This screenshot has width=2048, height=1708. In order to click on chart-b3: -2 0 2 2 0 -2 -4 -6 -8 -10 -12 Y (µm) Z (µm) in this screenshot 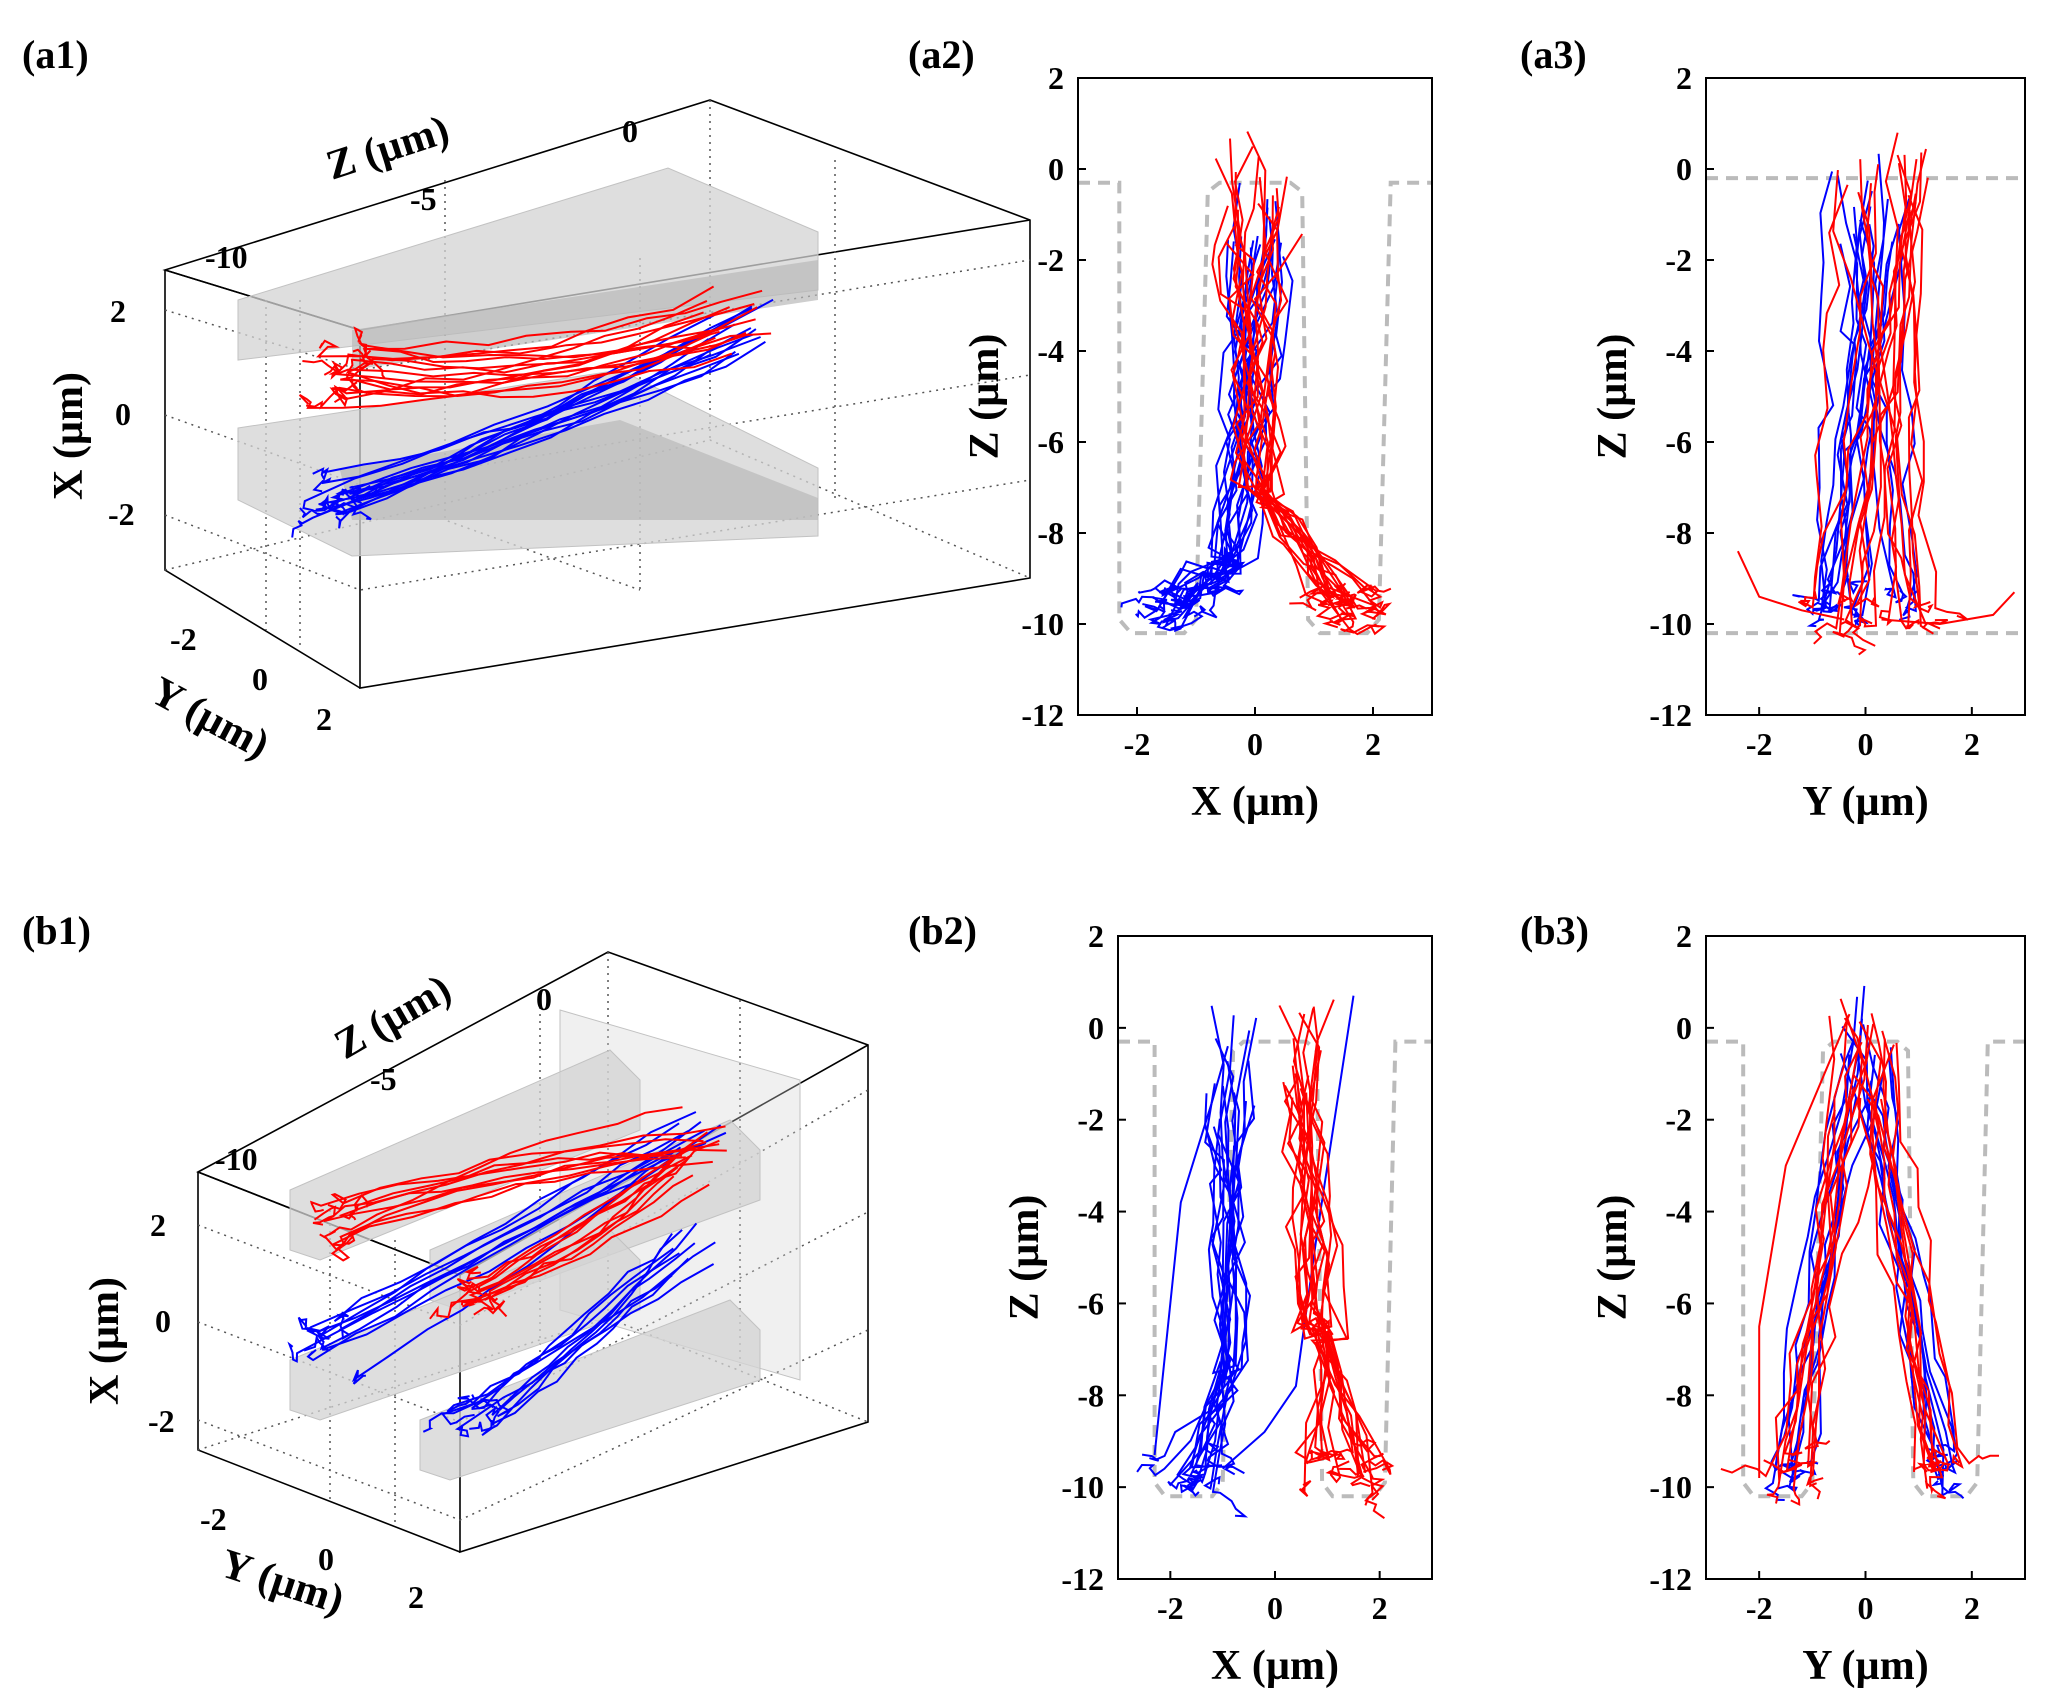, I will do `click(1808, 1303)`.